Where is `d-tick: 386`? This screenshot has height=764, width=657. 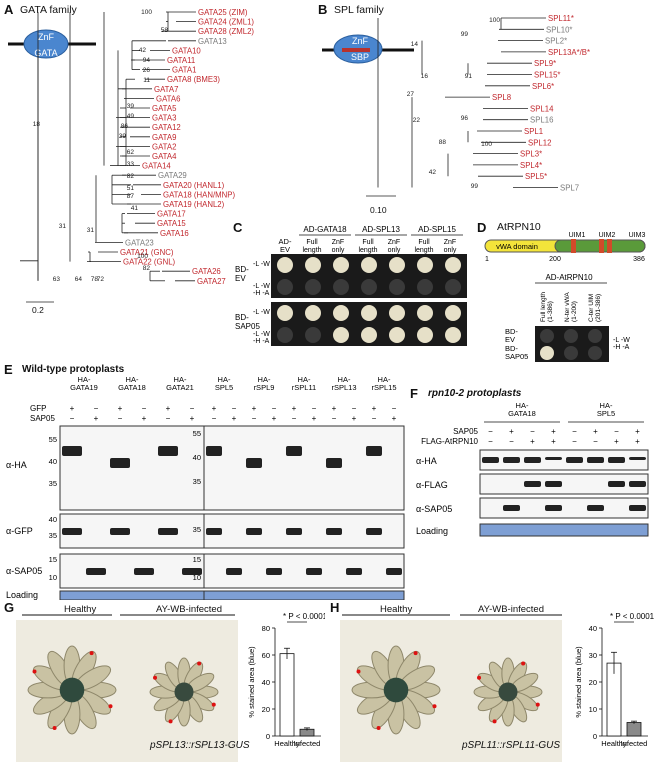
d-tick: 386 is located at coordinates (639, 259).